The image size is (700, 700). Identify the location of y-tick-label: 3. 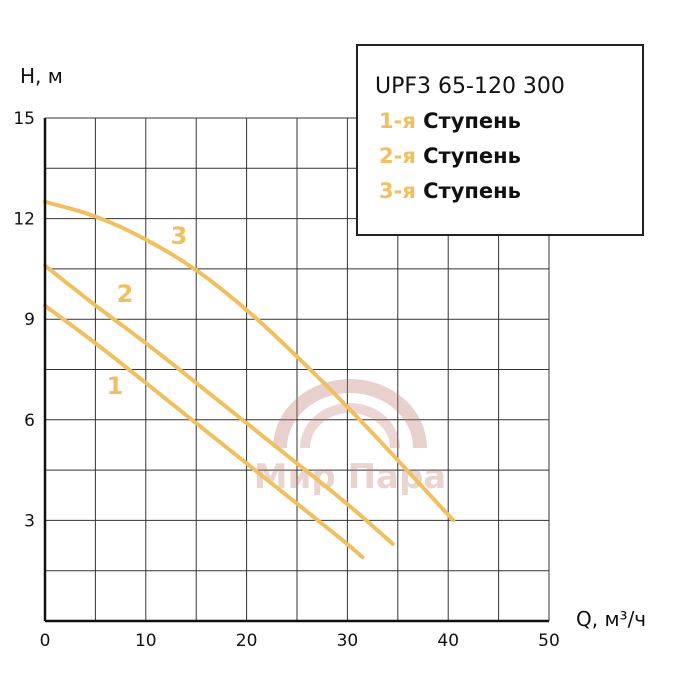
(29, 521).